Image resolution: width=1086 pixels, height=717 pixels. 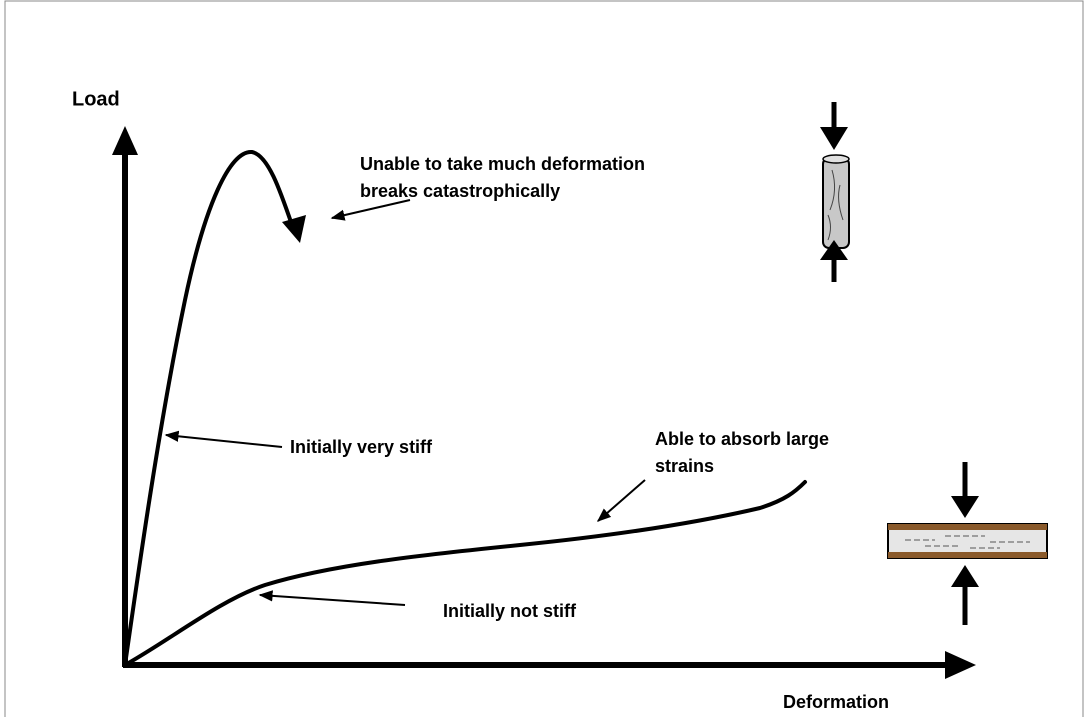 I want to click on y-axis-label: Load, so click(x=96, y=99).